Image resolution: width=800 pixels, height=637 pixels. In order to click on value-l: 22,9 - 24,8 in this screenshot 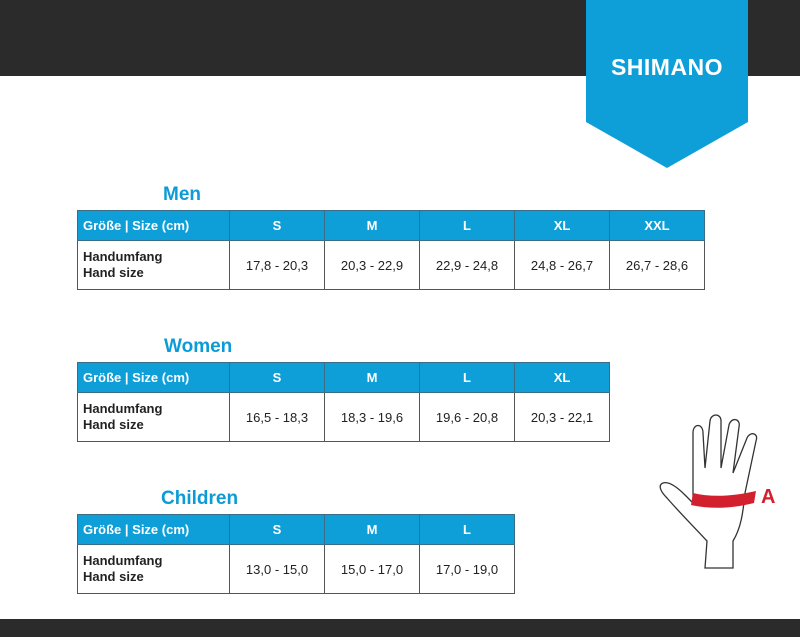, I will do `click(467, 265)`.